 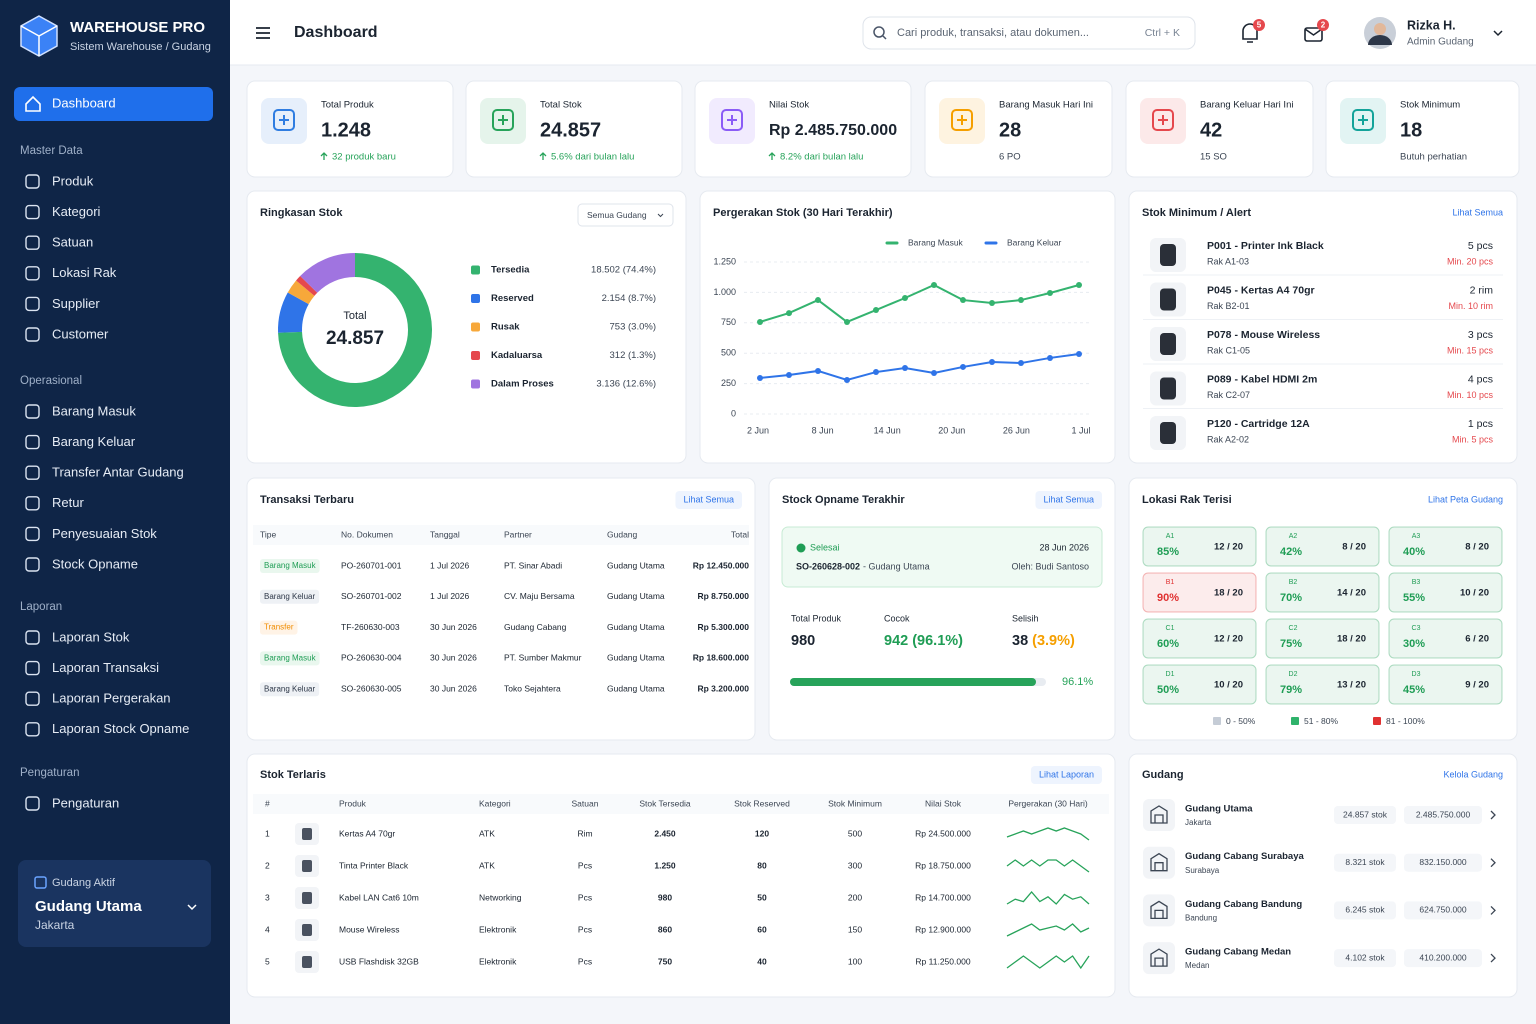 I want to click on table-cell: Rp 18.600.000, so click(x=721, y=658).